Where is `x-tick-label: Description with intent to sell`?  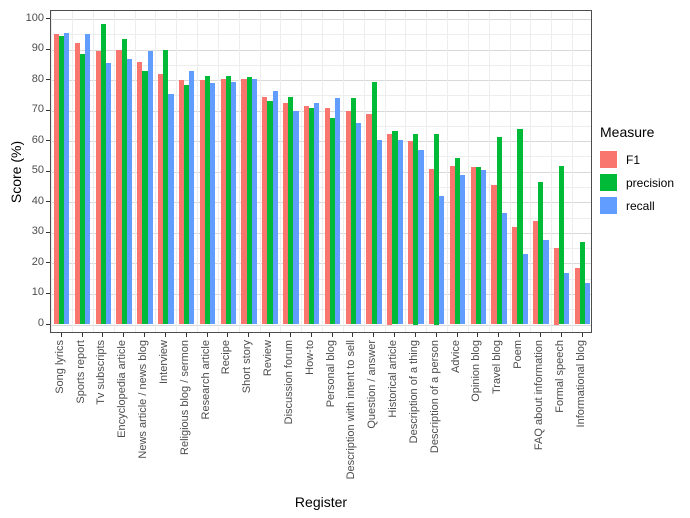
x-tick-label: Description with intent to sell is located at coordinates (351, 410).